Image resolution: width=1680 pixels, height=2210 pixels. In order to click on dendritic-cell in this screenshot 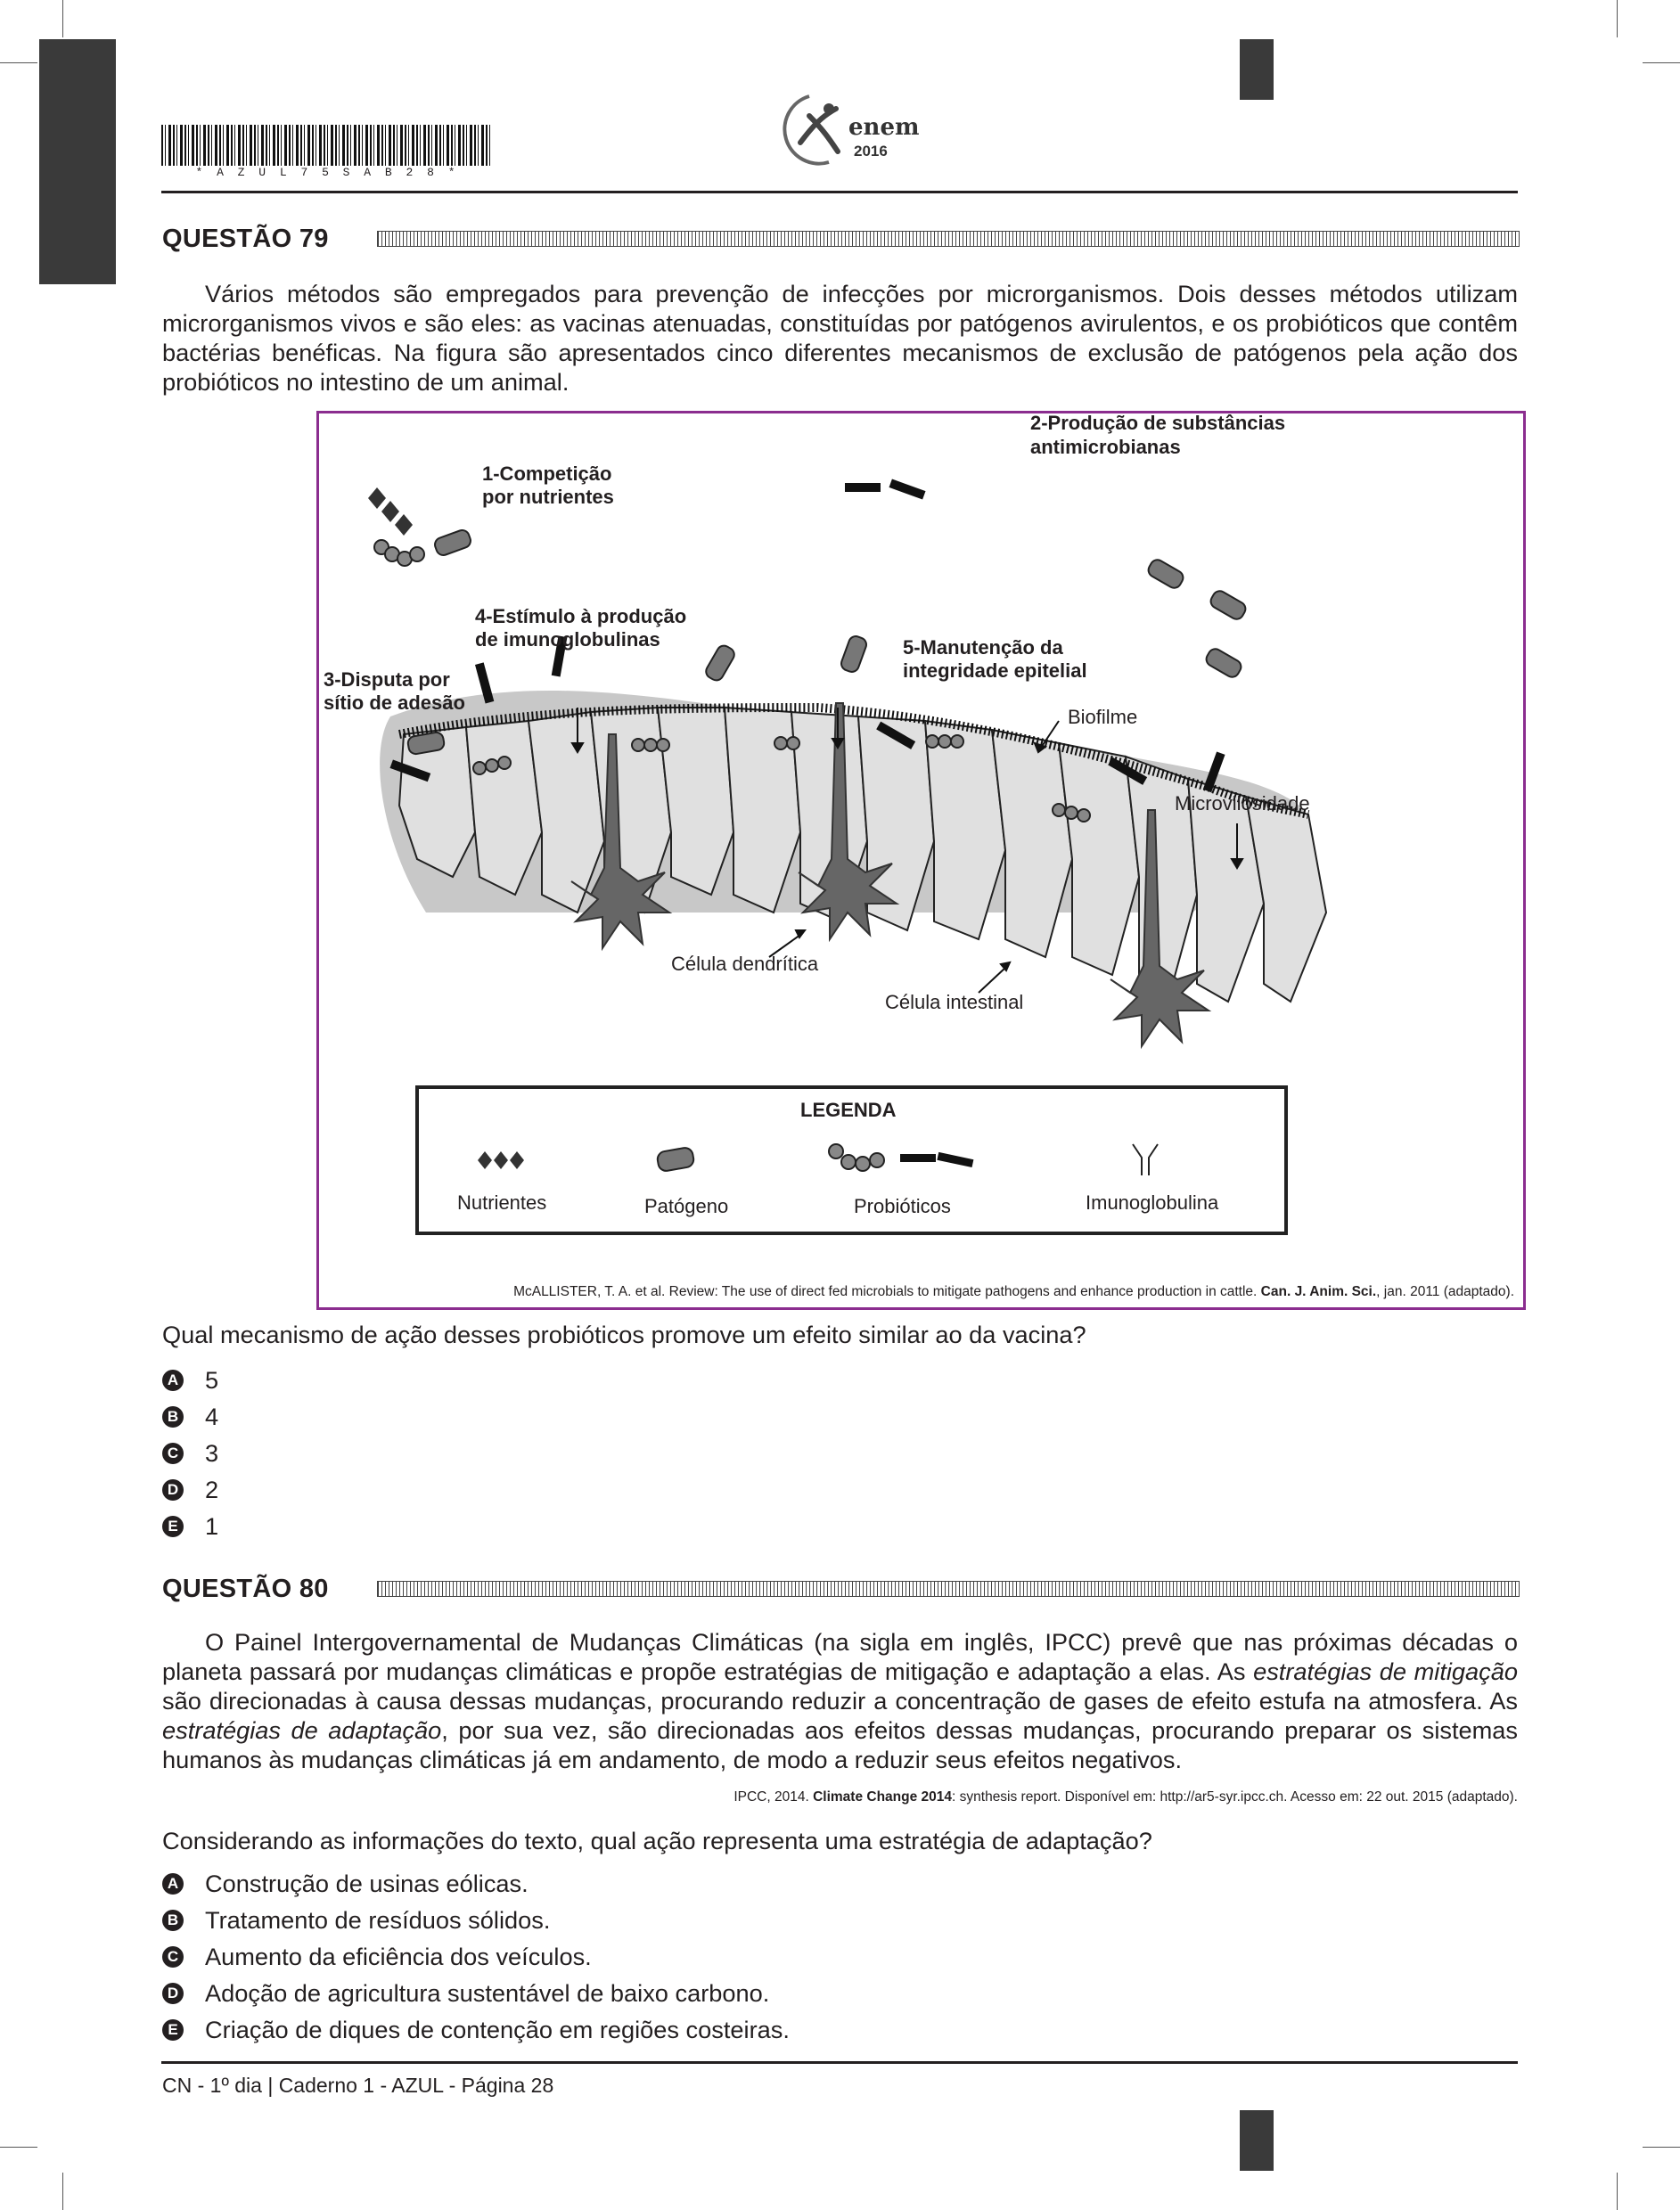, I will do `click(891, 876)`.